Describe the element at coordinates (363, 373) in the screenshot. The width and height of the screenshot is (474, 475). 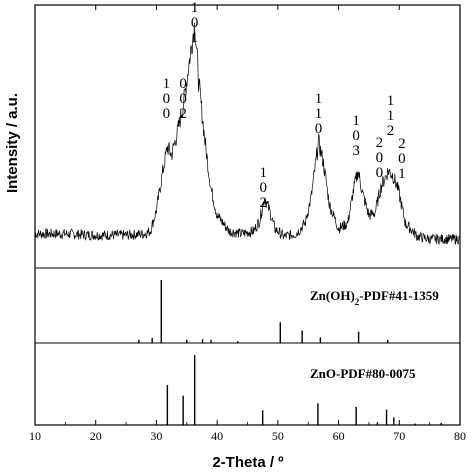
I see `reference-label: ZnO-PDF#80-0075` at that location.